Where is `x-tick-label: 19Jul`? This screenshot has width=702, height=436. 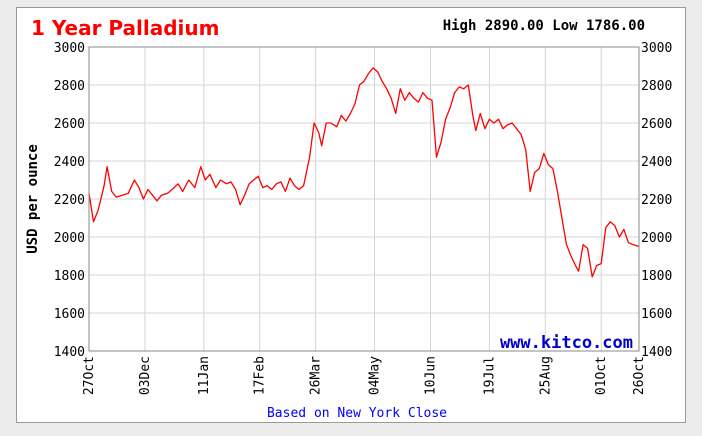
x-tick-label: 19Jul is located at coordinates (489, 375).